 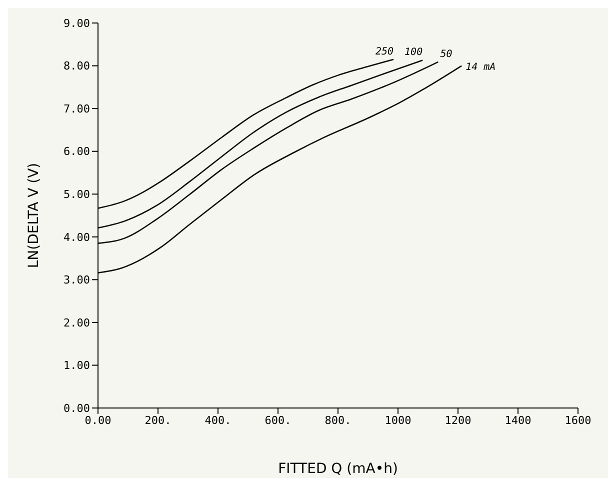 I want to click on x-axis-title: FITTED Q (mA•h), so click(x=338, y=468).